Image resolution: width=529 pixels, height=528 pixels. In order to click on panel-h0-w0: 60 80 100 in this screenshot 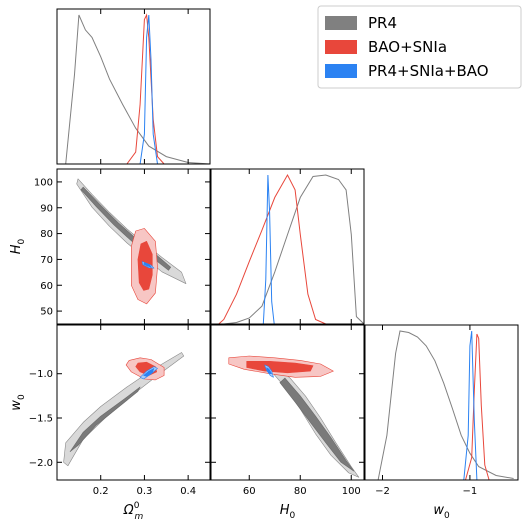, I will do `click(287, 410)`.